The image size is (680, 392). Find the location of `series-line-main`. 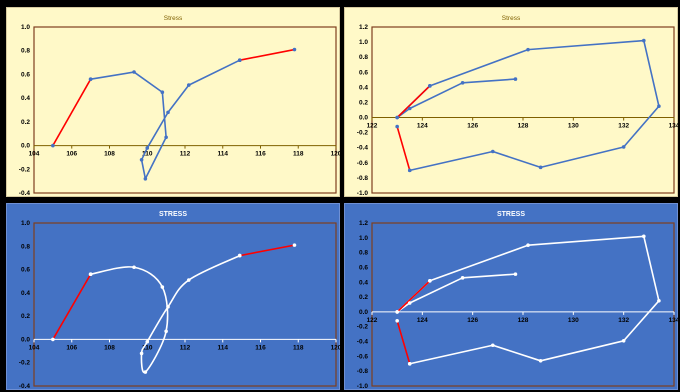

series-line-main is located at coordinates (165, 314).